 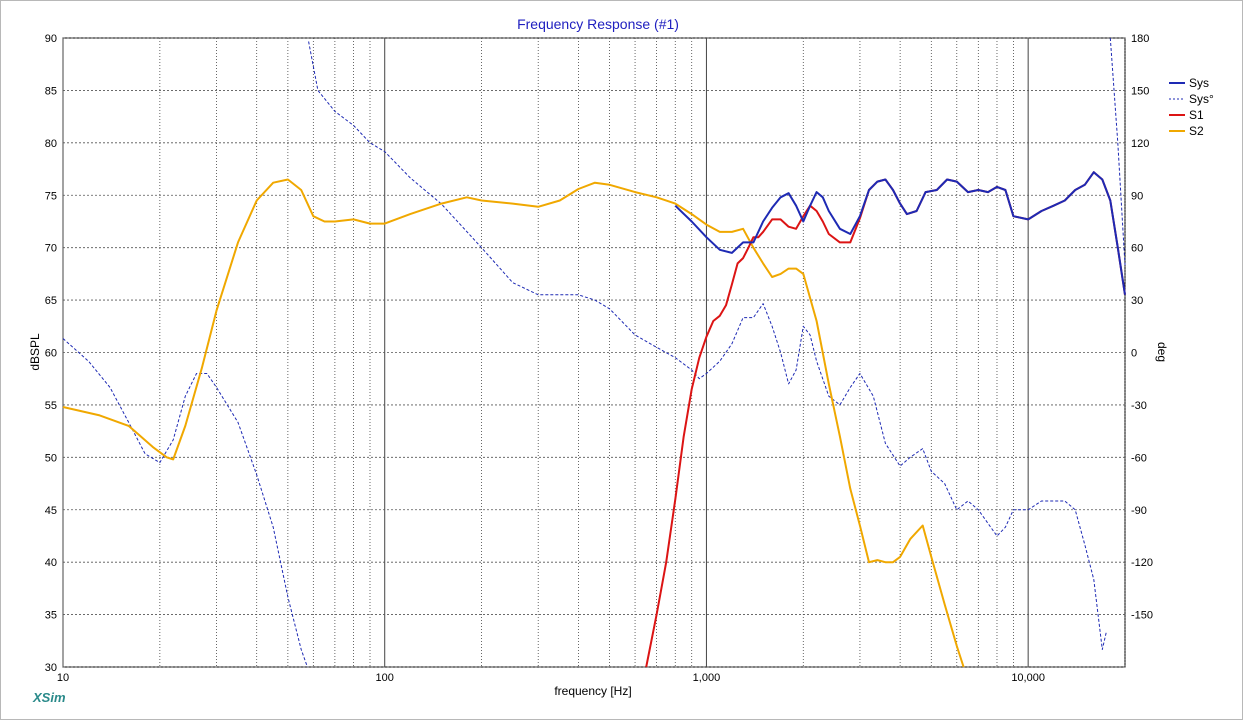 I want to click on y2-tick-label: -60, so click(x=1139, y=458).